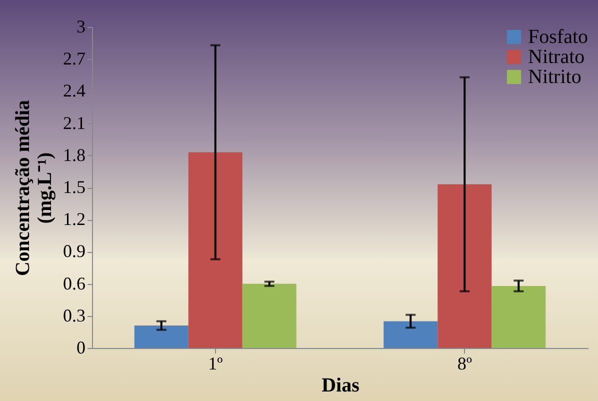 Image resolution: width=598 pixels, height=401 pixels. Describe the element at coordinates (74, 187) in the screenshot. I see `y-tick-label: 1.5` at that location.